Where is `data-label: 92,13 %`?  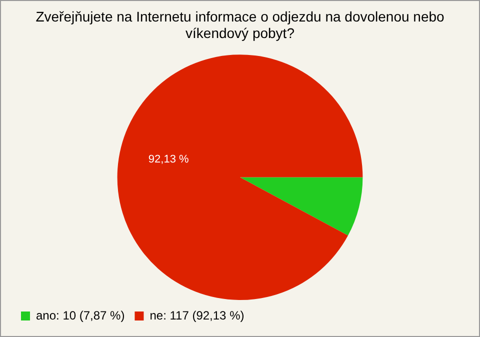
data-label: 92,13 % is located at coordinates (169, 159).